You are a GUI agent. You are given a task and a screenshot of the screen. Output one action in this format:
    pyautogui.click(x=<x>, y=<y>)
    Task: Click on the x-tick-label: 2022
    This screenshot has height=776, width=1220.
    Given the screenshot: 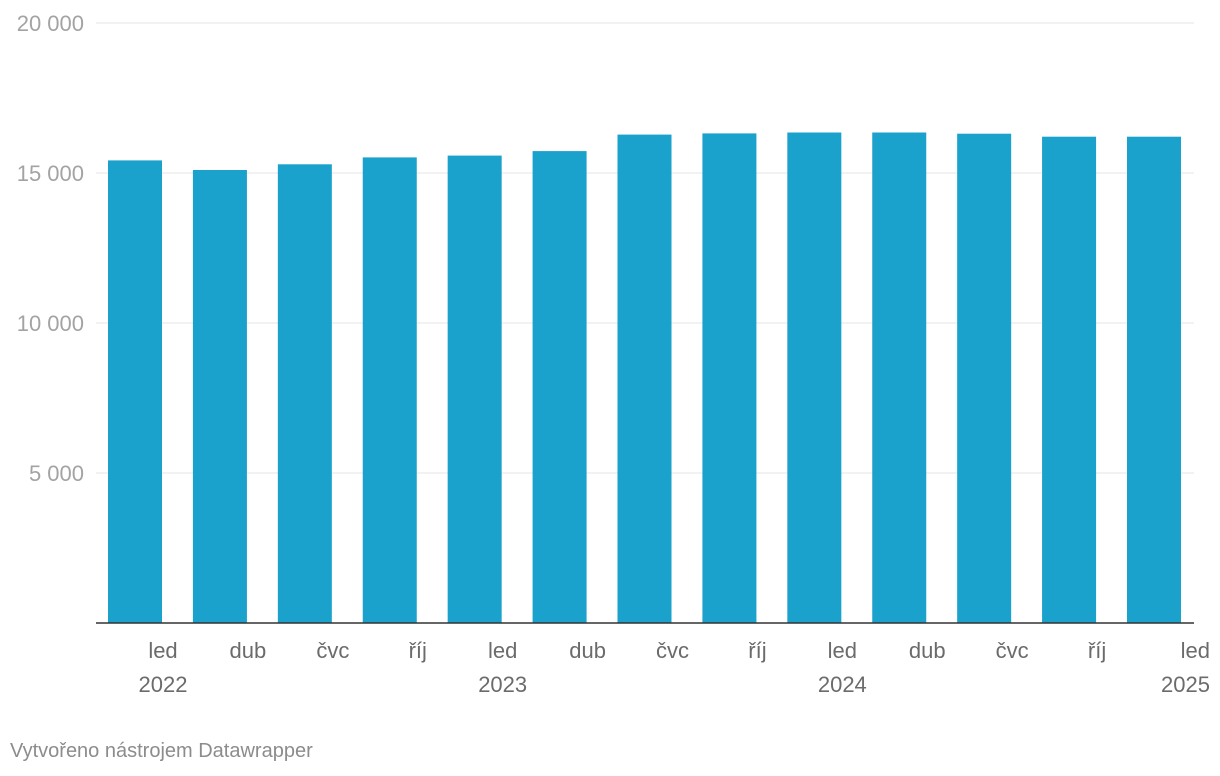 What is the action you would take?
    pyautogui.click(x=163, y=684)
    